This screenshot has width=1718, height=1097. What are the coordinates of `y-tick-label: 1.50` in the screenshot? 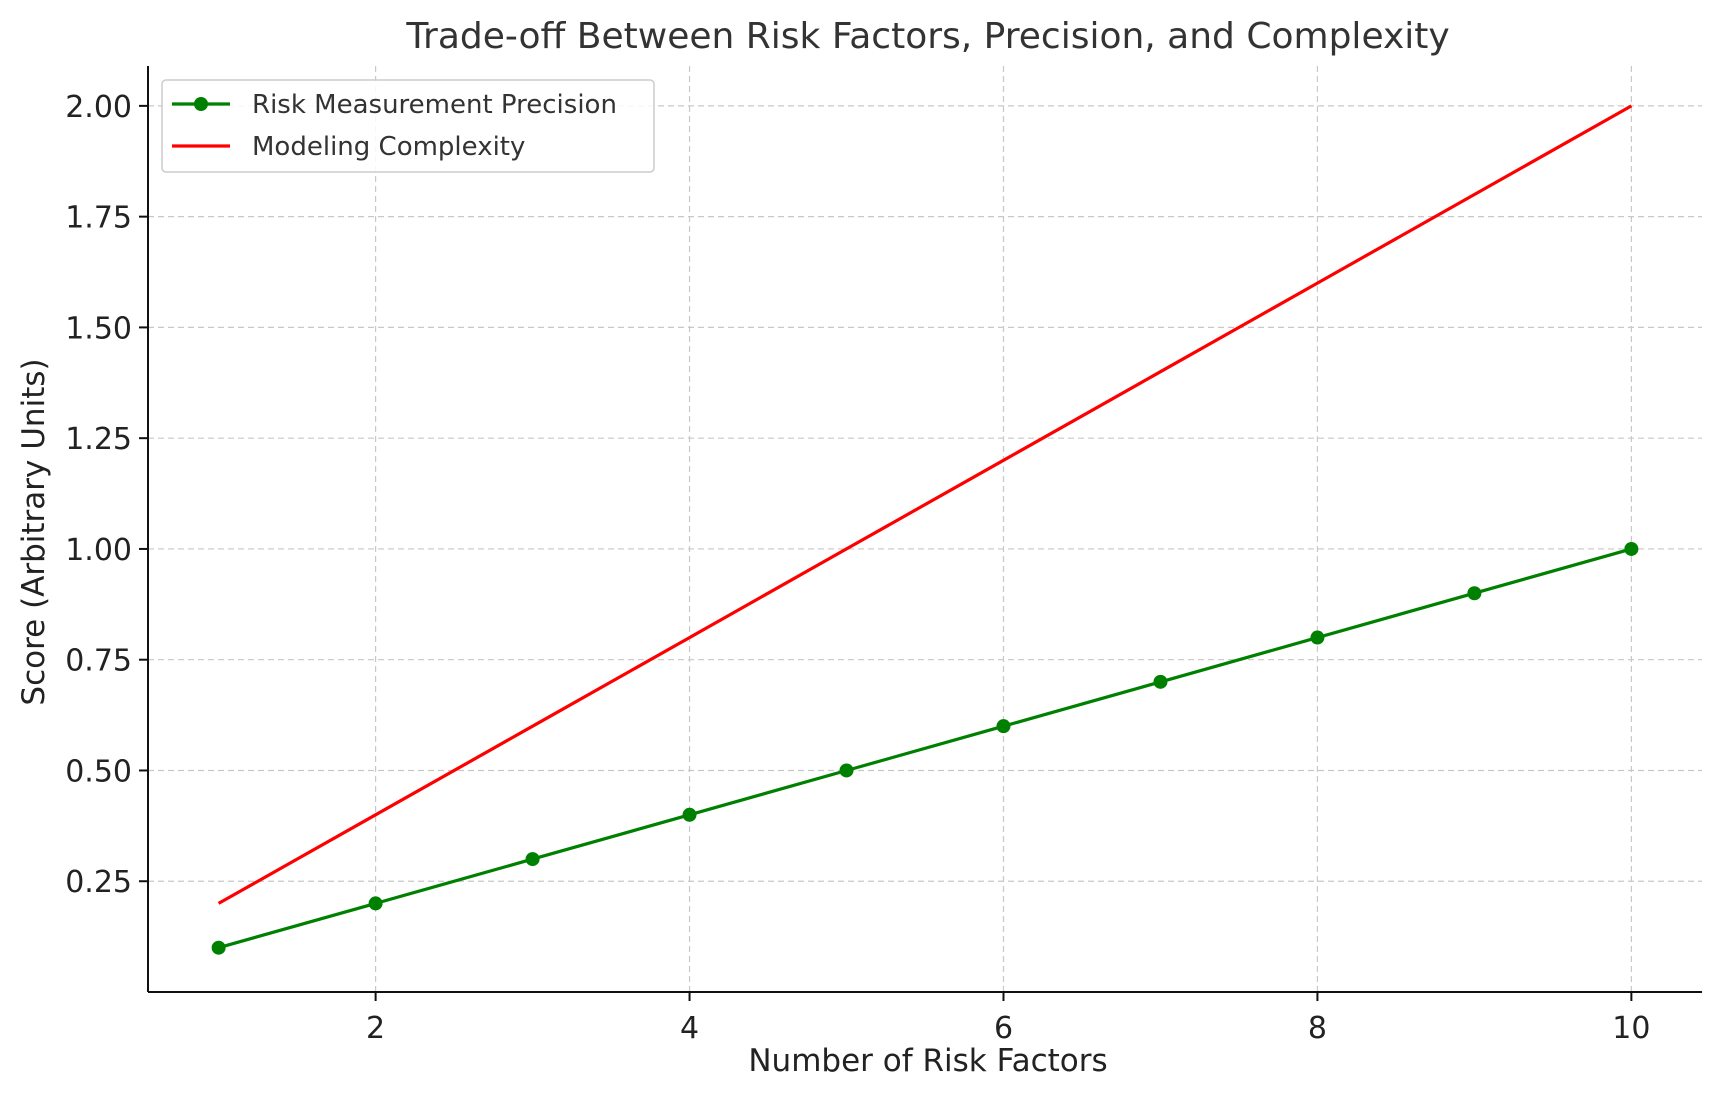 It's located at (98, 328).